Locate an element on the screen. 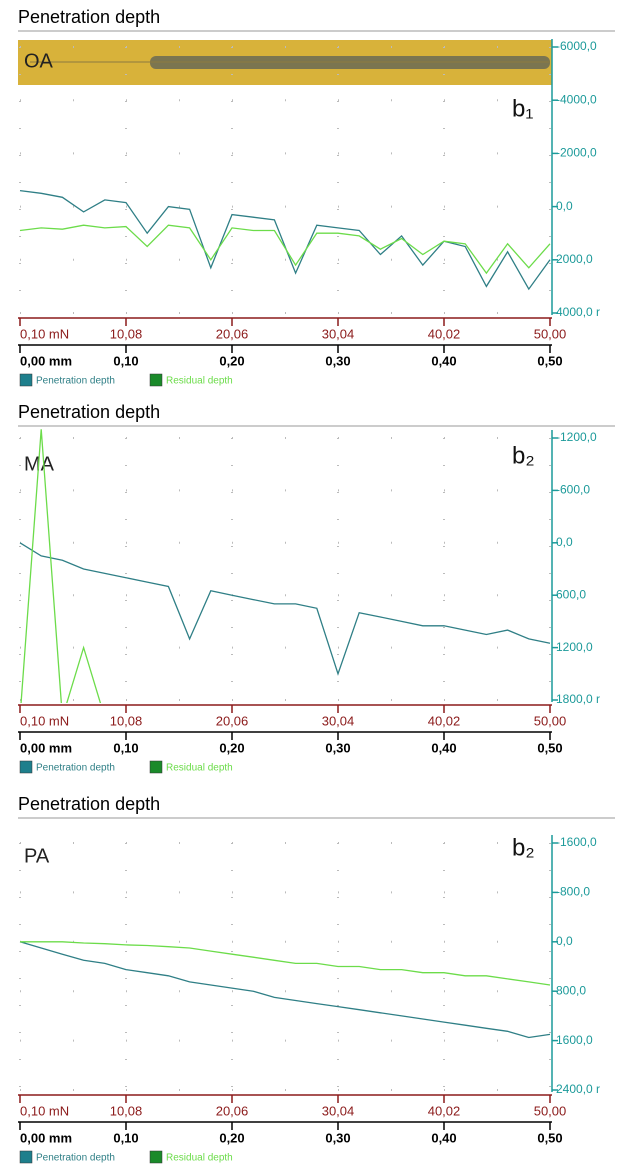 The height and width of the screenshot is (1168, 633). y-tick-label: -600,0 is located at coordinates (573, 490).